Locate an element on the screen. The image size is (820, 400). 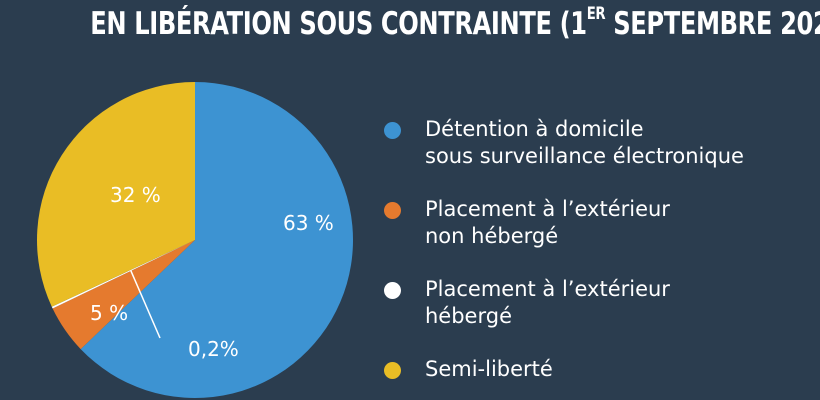
legend-swatch-yellow is located at coordinates (392, 370).